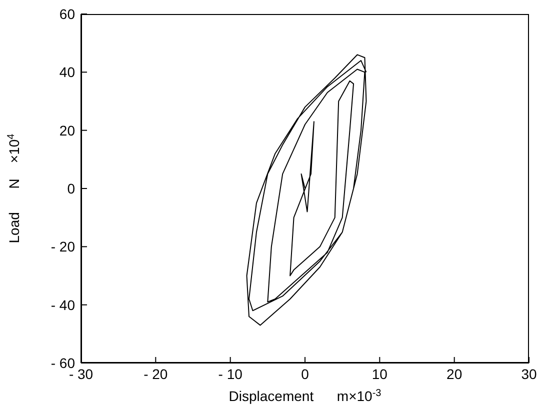 The width and height of the screenshot is (539, 418). Describe the element at coordinates (63, 246) in the screenshot. I see `y-tick-label: - 20` at that location.